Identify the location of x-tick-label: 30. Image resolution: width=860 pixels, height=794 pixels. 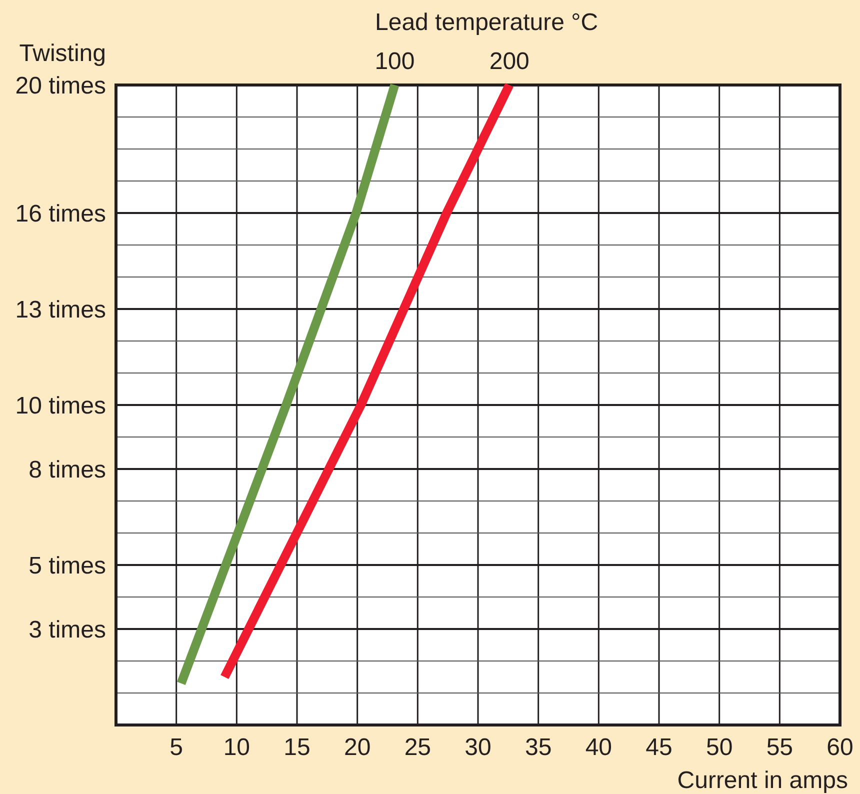
(478, 747).